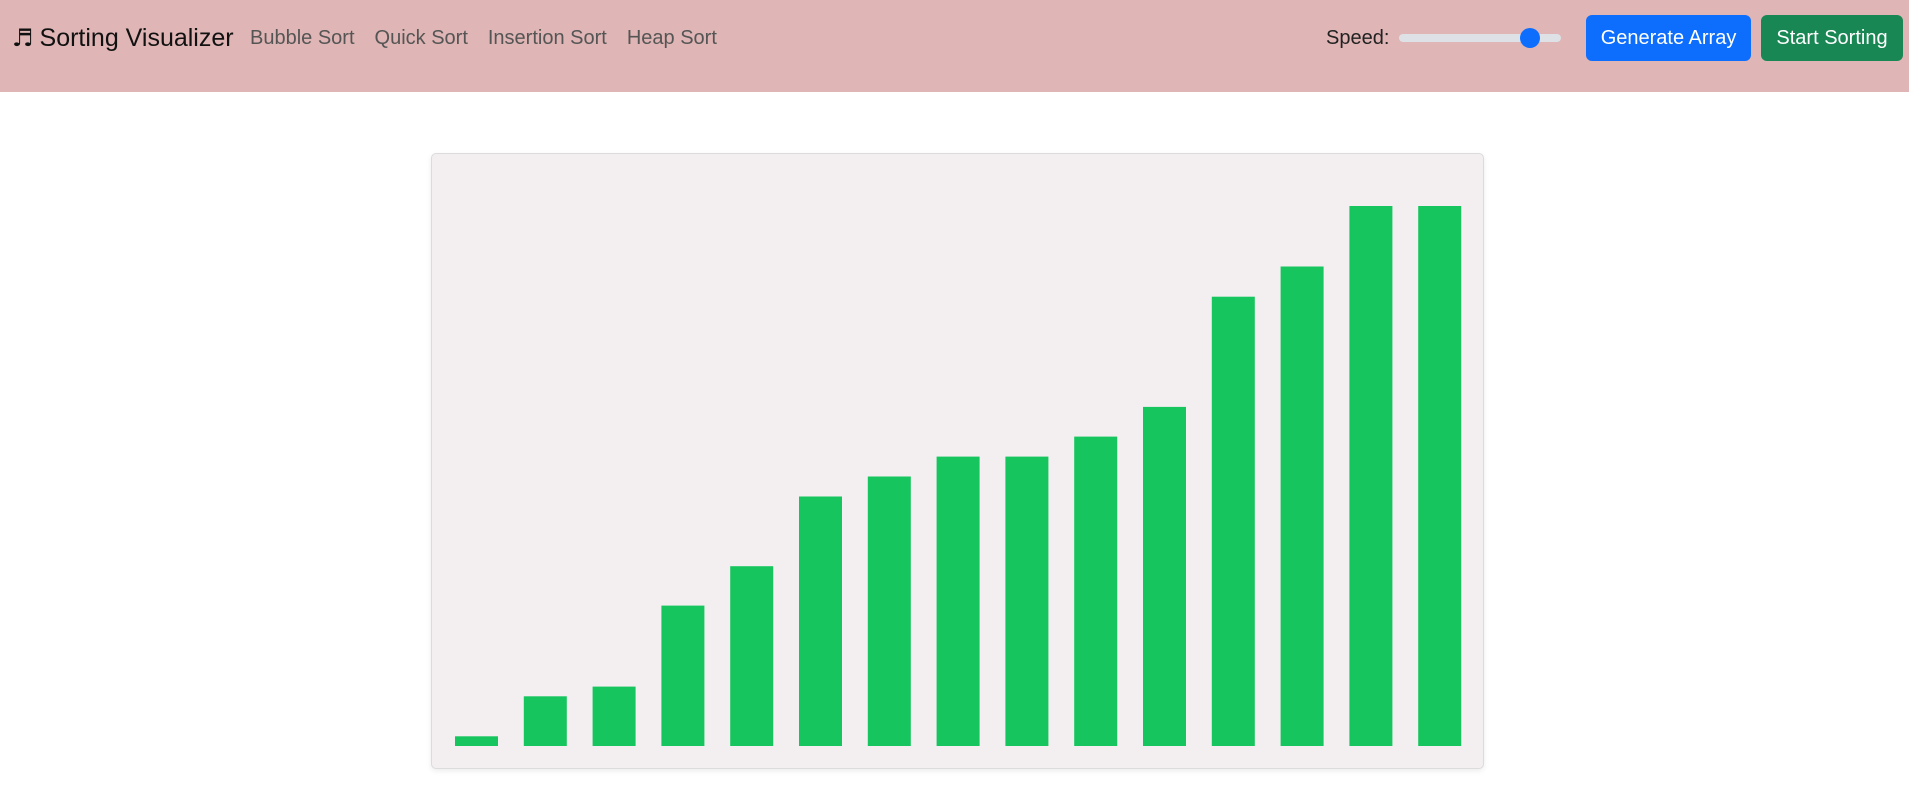 The width and height of the screenshot is (1909, 788). What do you see at coordinates (421, 37) in the screenshot?
I see `nav-link-quick-sort: Quick Sort` at bounding box center [421, 37].